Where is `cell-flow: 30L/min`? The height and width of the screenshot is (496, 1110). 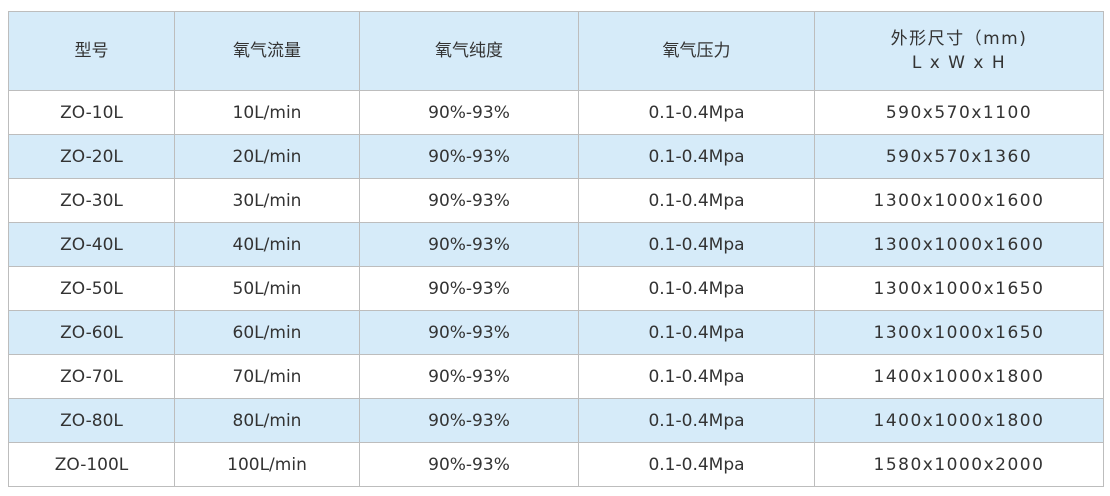 cell-flow: 30L/min is located at coordinates (267, 200).